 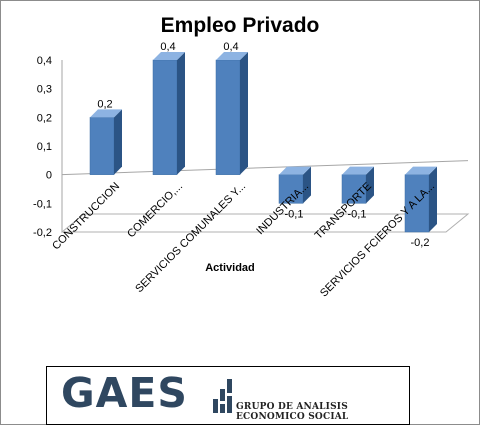 I want to click on logo-subtitle: GRUPO DE ANALISIS ECONOMICO SOCIAL, so click(x=292, y=412).